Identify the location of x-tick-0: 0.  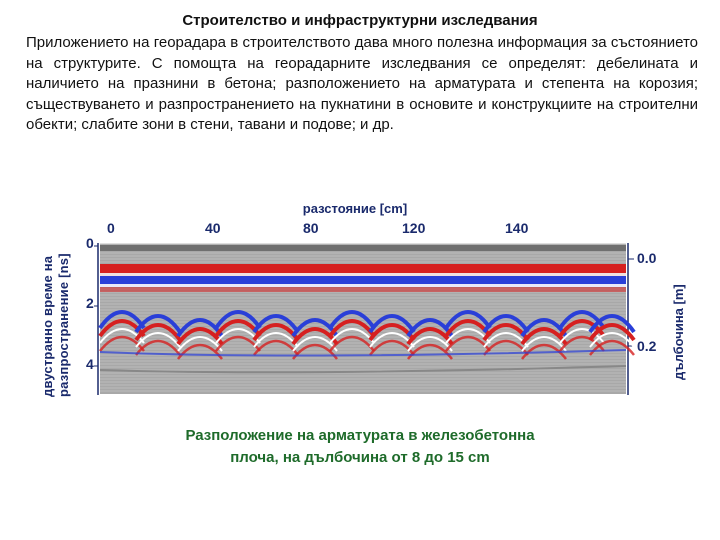
(111, 228).